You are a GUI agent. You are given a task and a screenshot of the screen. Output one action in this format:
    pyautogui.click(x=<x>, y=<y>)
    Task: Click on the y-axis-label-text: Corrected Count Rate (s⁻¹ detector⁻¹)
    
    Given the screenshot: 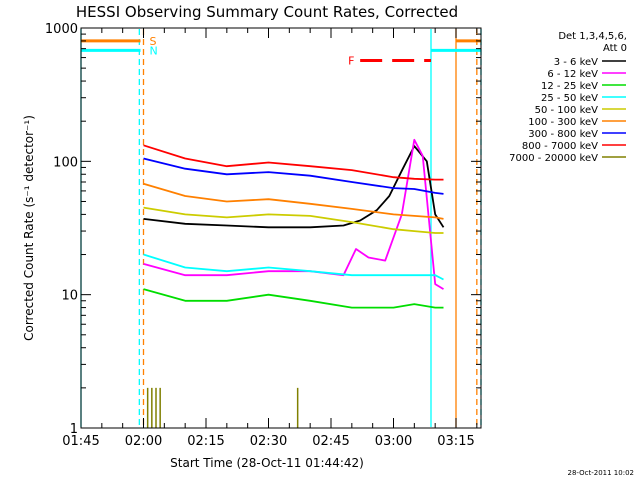 What is the action you would take?
    pyautogui.click(x=29, y=228)
    